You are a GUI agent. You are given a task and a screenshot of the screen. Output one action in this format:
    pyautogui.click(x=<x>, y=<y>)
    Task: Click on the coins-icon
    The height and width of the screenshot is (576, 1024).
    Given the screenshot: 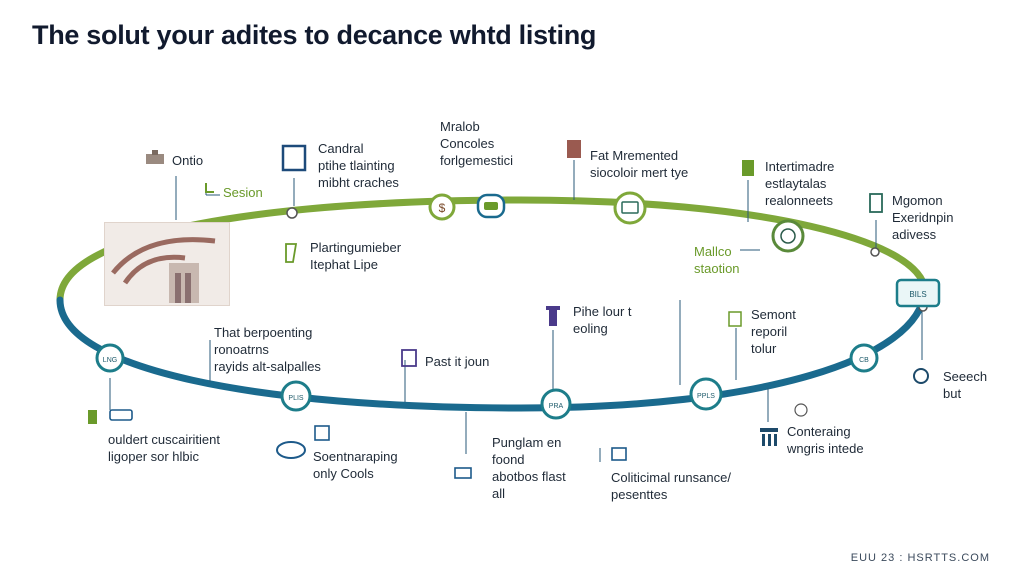 What is the action you would take?
    pyautogui.click(x=921, y=376)
    